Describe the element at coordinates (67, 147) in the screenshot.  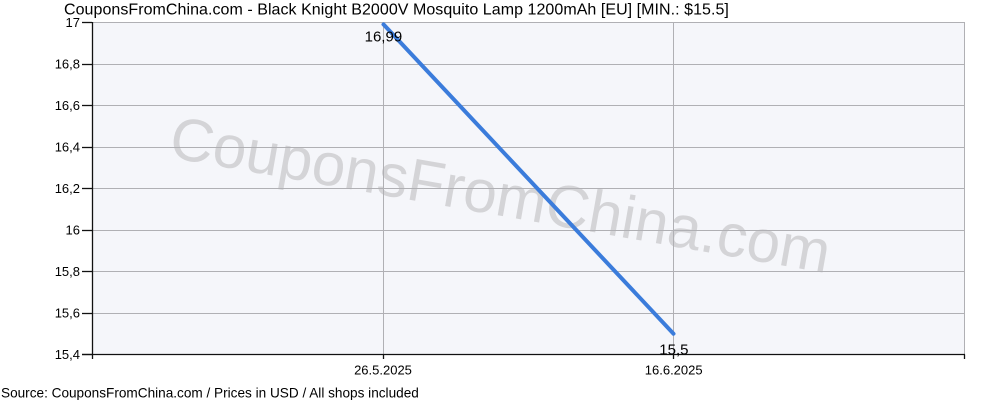
I see `svg-text: 16,4` at that location.